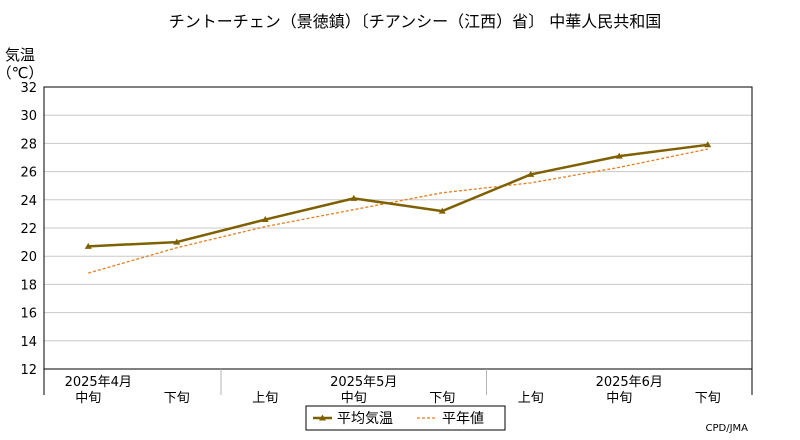 This screenshot has height=440, width=800. What do you see at coordinates (28, 201) in the screenshot?
I see `y-tick-label: 24` at bounding box center [28, 201].